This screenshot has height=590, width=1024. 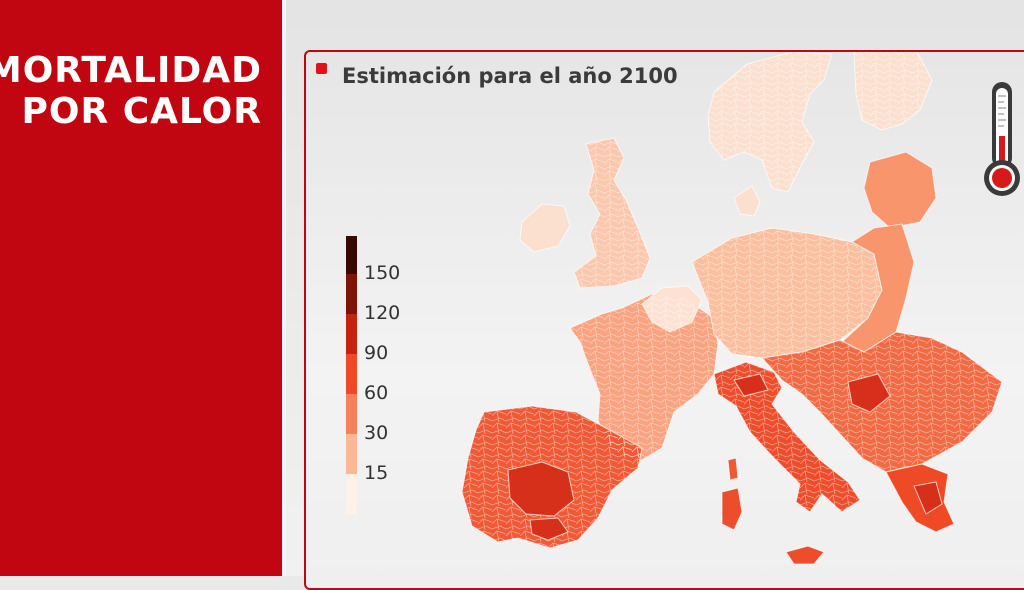 I want to click on region-sardinia, so click(x=732, y=509).